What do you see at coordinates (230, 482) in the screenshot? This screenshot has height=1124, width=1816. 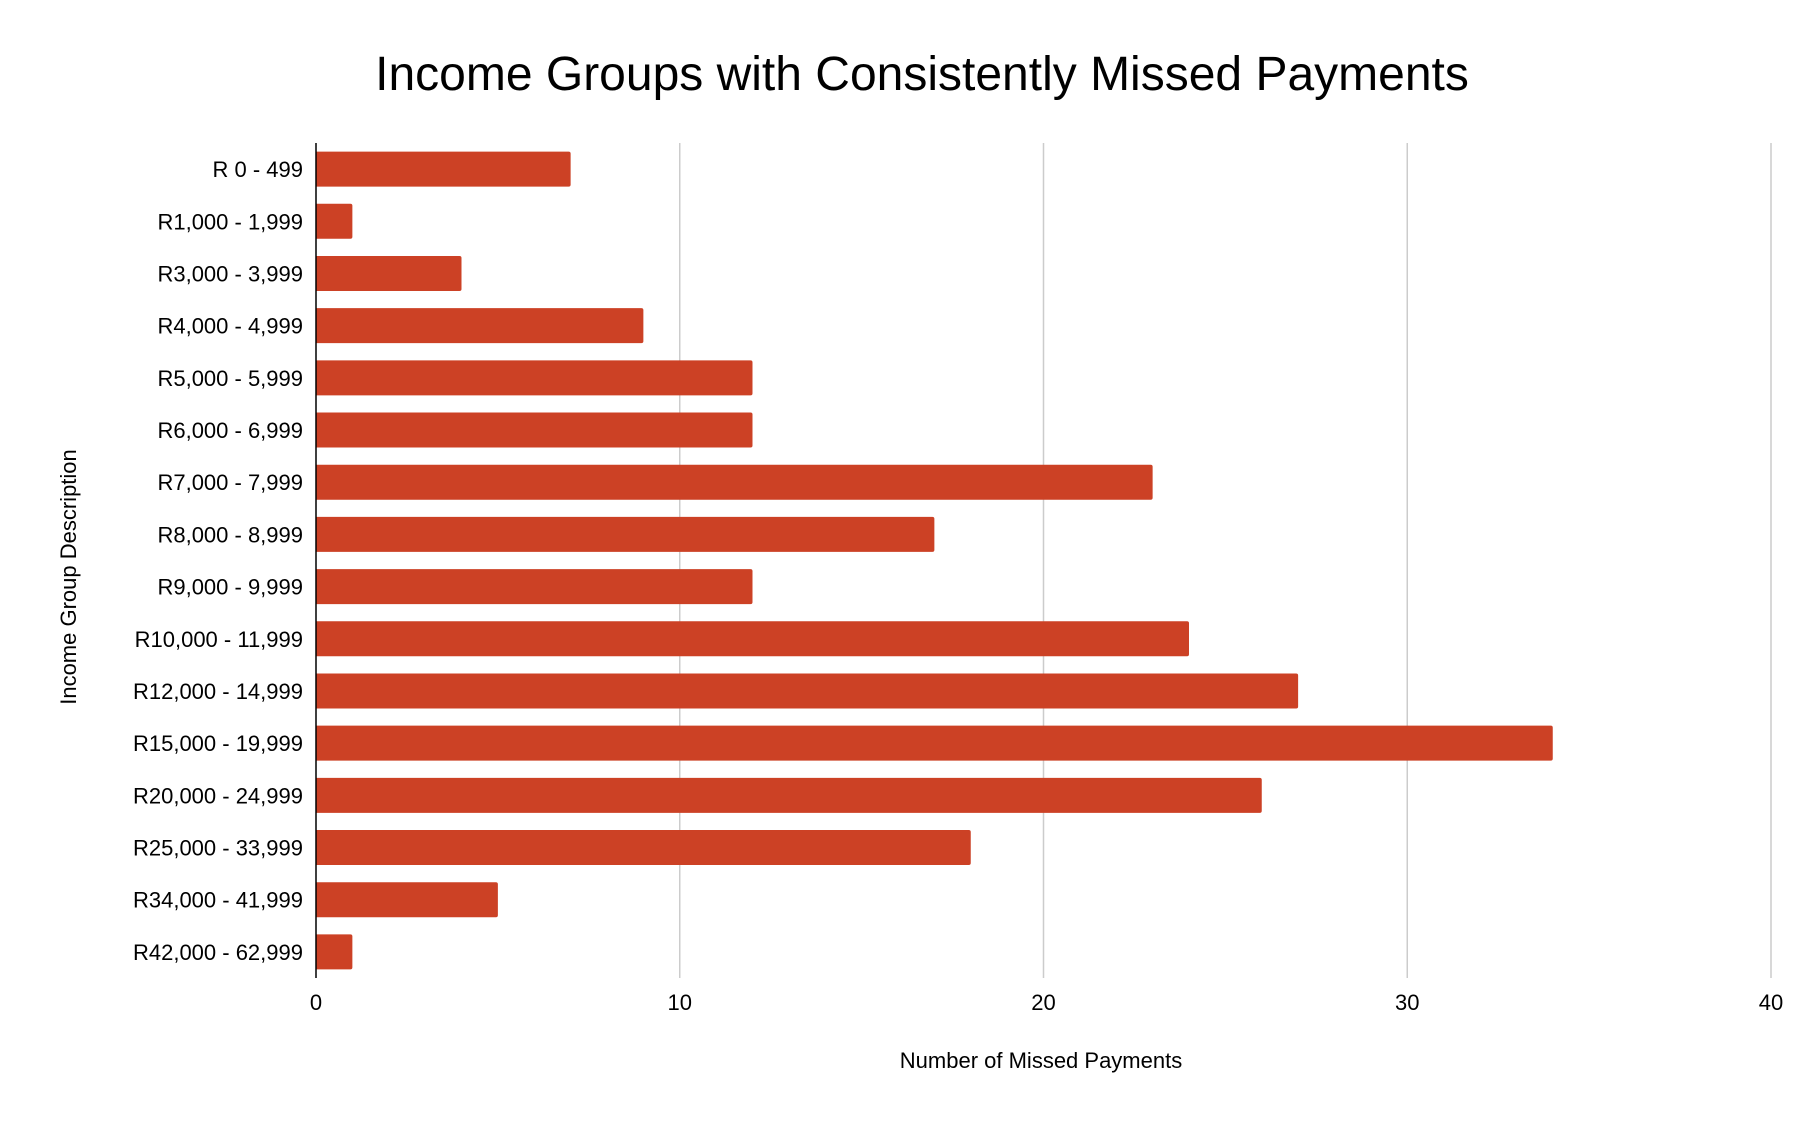 I see `category-label: R7,000 - 7,999` at bounding box center [230, 482].